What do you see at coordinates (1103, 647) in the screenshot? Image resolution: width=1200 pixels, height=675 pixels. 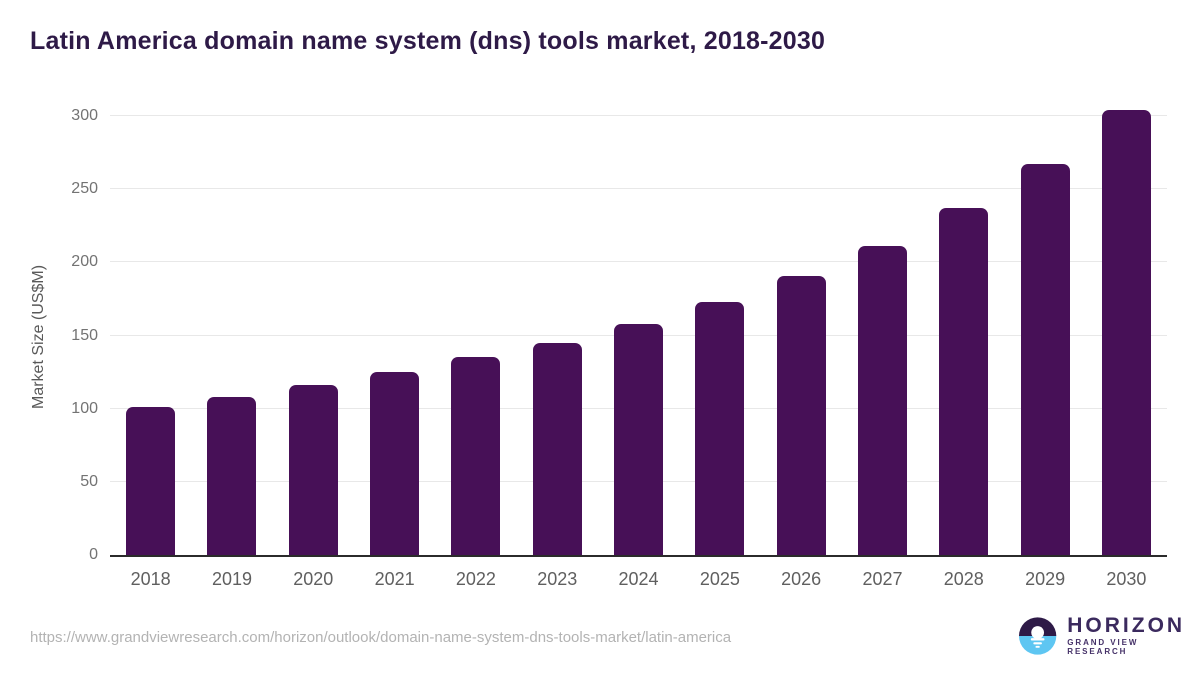 I see `logo-subtitle: GRAND VIEW RESEARCH` at bounding box center [1103, 647].